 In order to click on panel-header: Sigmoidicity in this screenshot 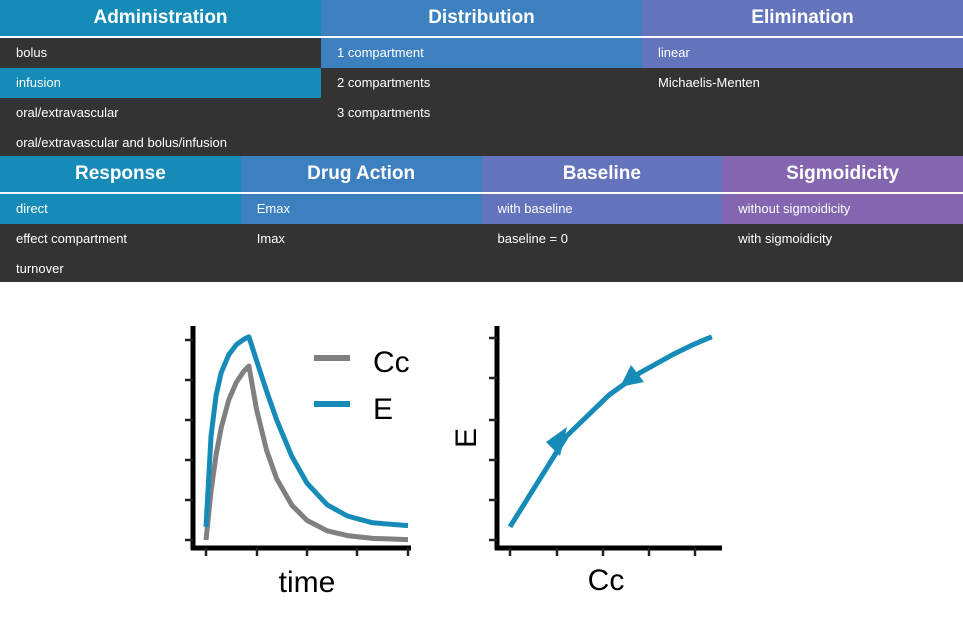, I will do `click(842, 175)`.